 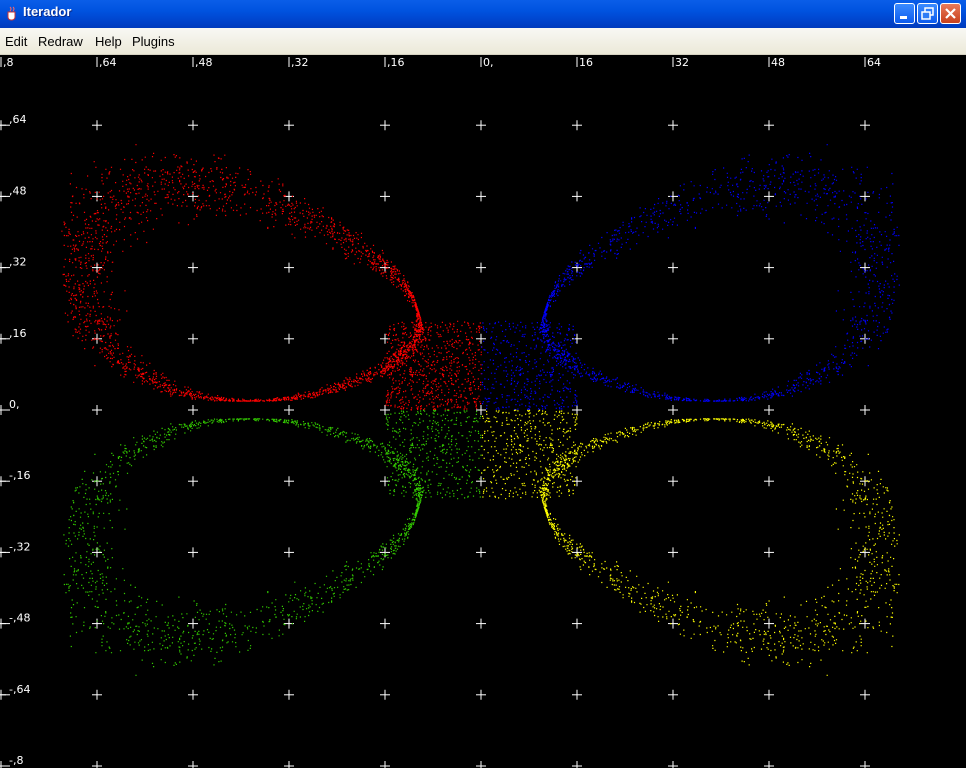 What do you see at coordinates (18, 190) in the screenshot?
I see `y-tick-label: ,48` at bounding box center [18, 190].